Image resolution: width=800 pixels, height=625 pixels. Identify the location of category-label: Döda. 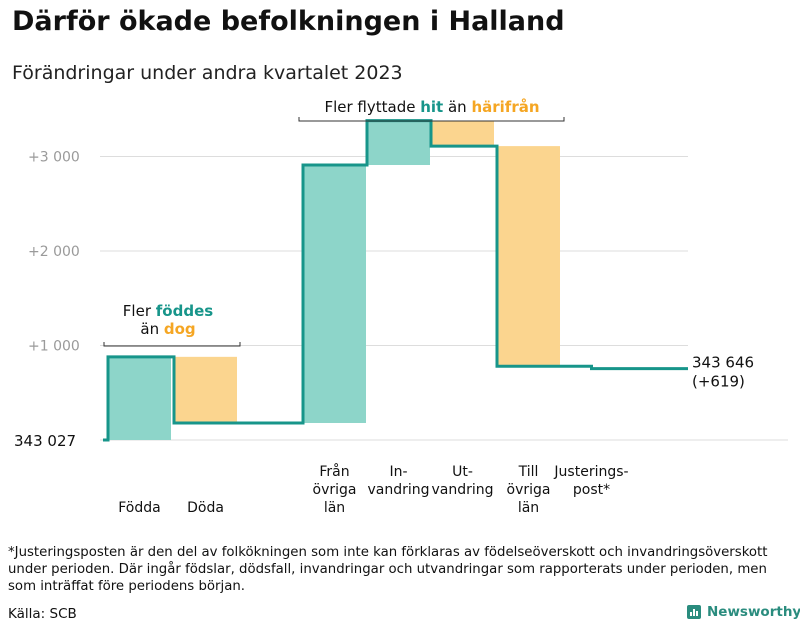
(205, 508).